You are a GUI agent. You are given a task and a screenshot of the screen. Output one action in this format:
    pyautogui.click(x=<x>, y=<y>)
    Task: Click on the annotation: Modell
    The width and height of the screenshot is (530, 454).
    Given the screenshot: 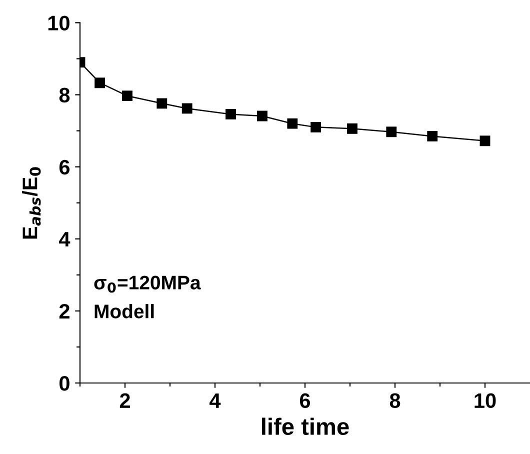 What is the action you would take?
    pyautogui.click(x=124, y=311)
    